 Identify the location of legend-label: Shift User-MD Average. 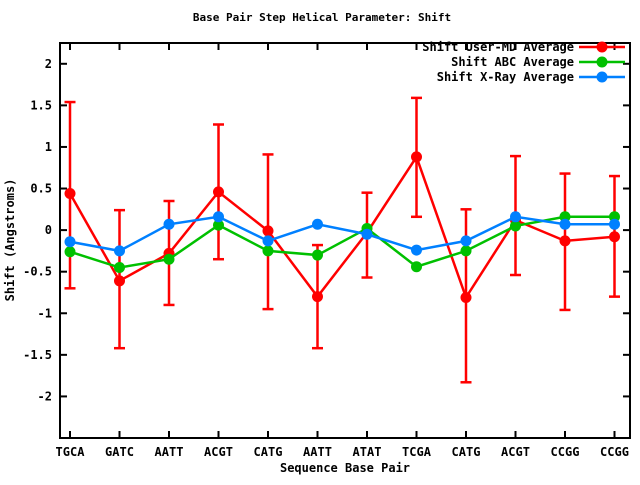
(498, 47).